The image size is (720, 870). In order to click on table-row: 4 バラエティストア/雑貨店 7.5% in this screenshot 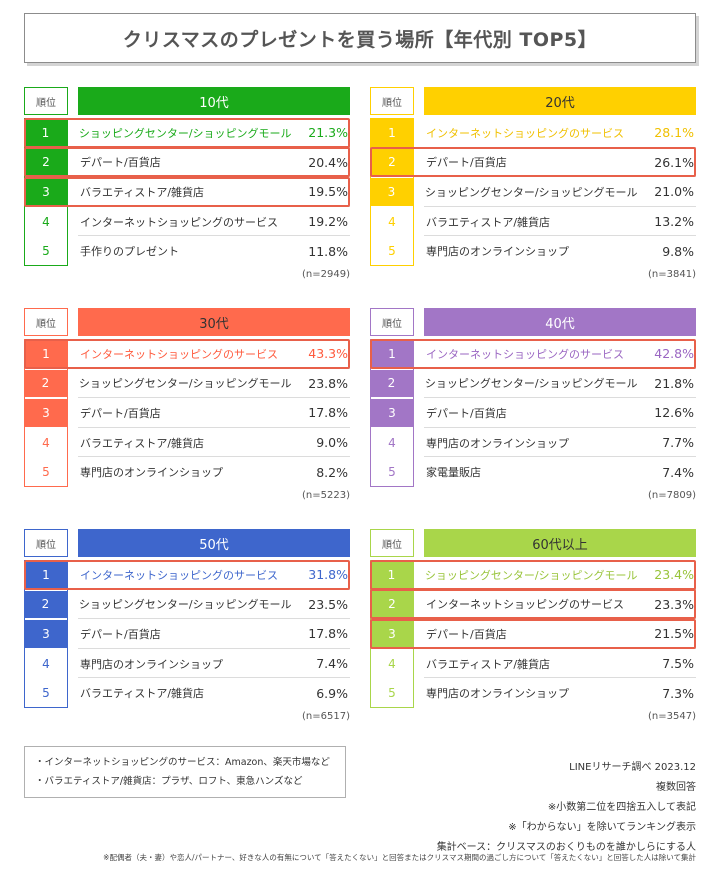, I will do `click(533, 664)`.